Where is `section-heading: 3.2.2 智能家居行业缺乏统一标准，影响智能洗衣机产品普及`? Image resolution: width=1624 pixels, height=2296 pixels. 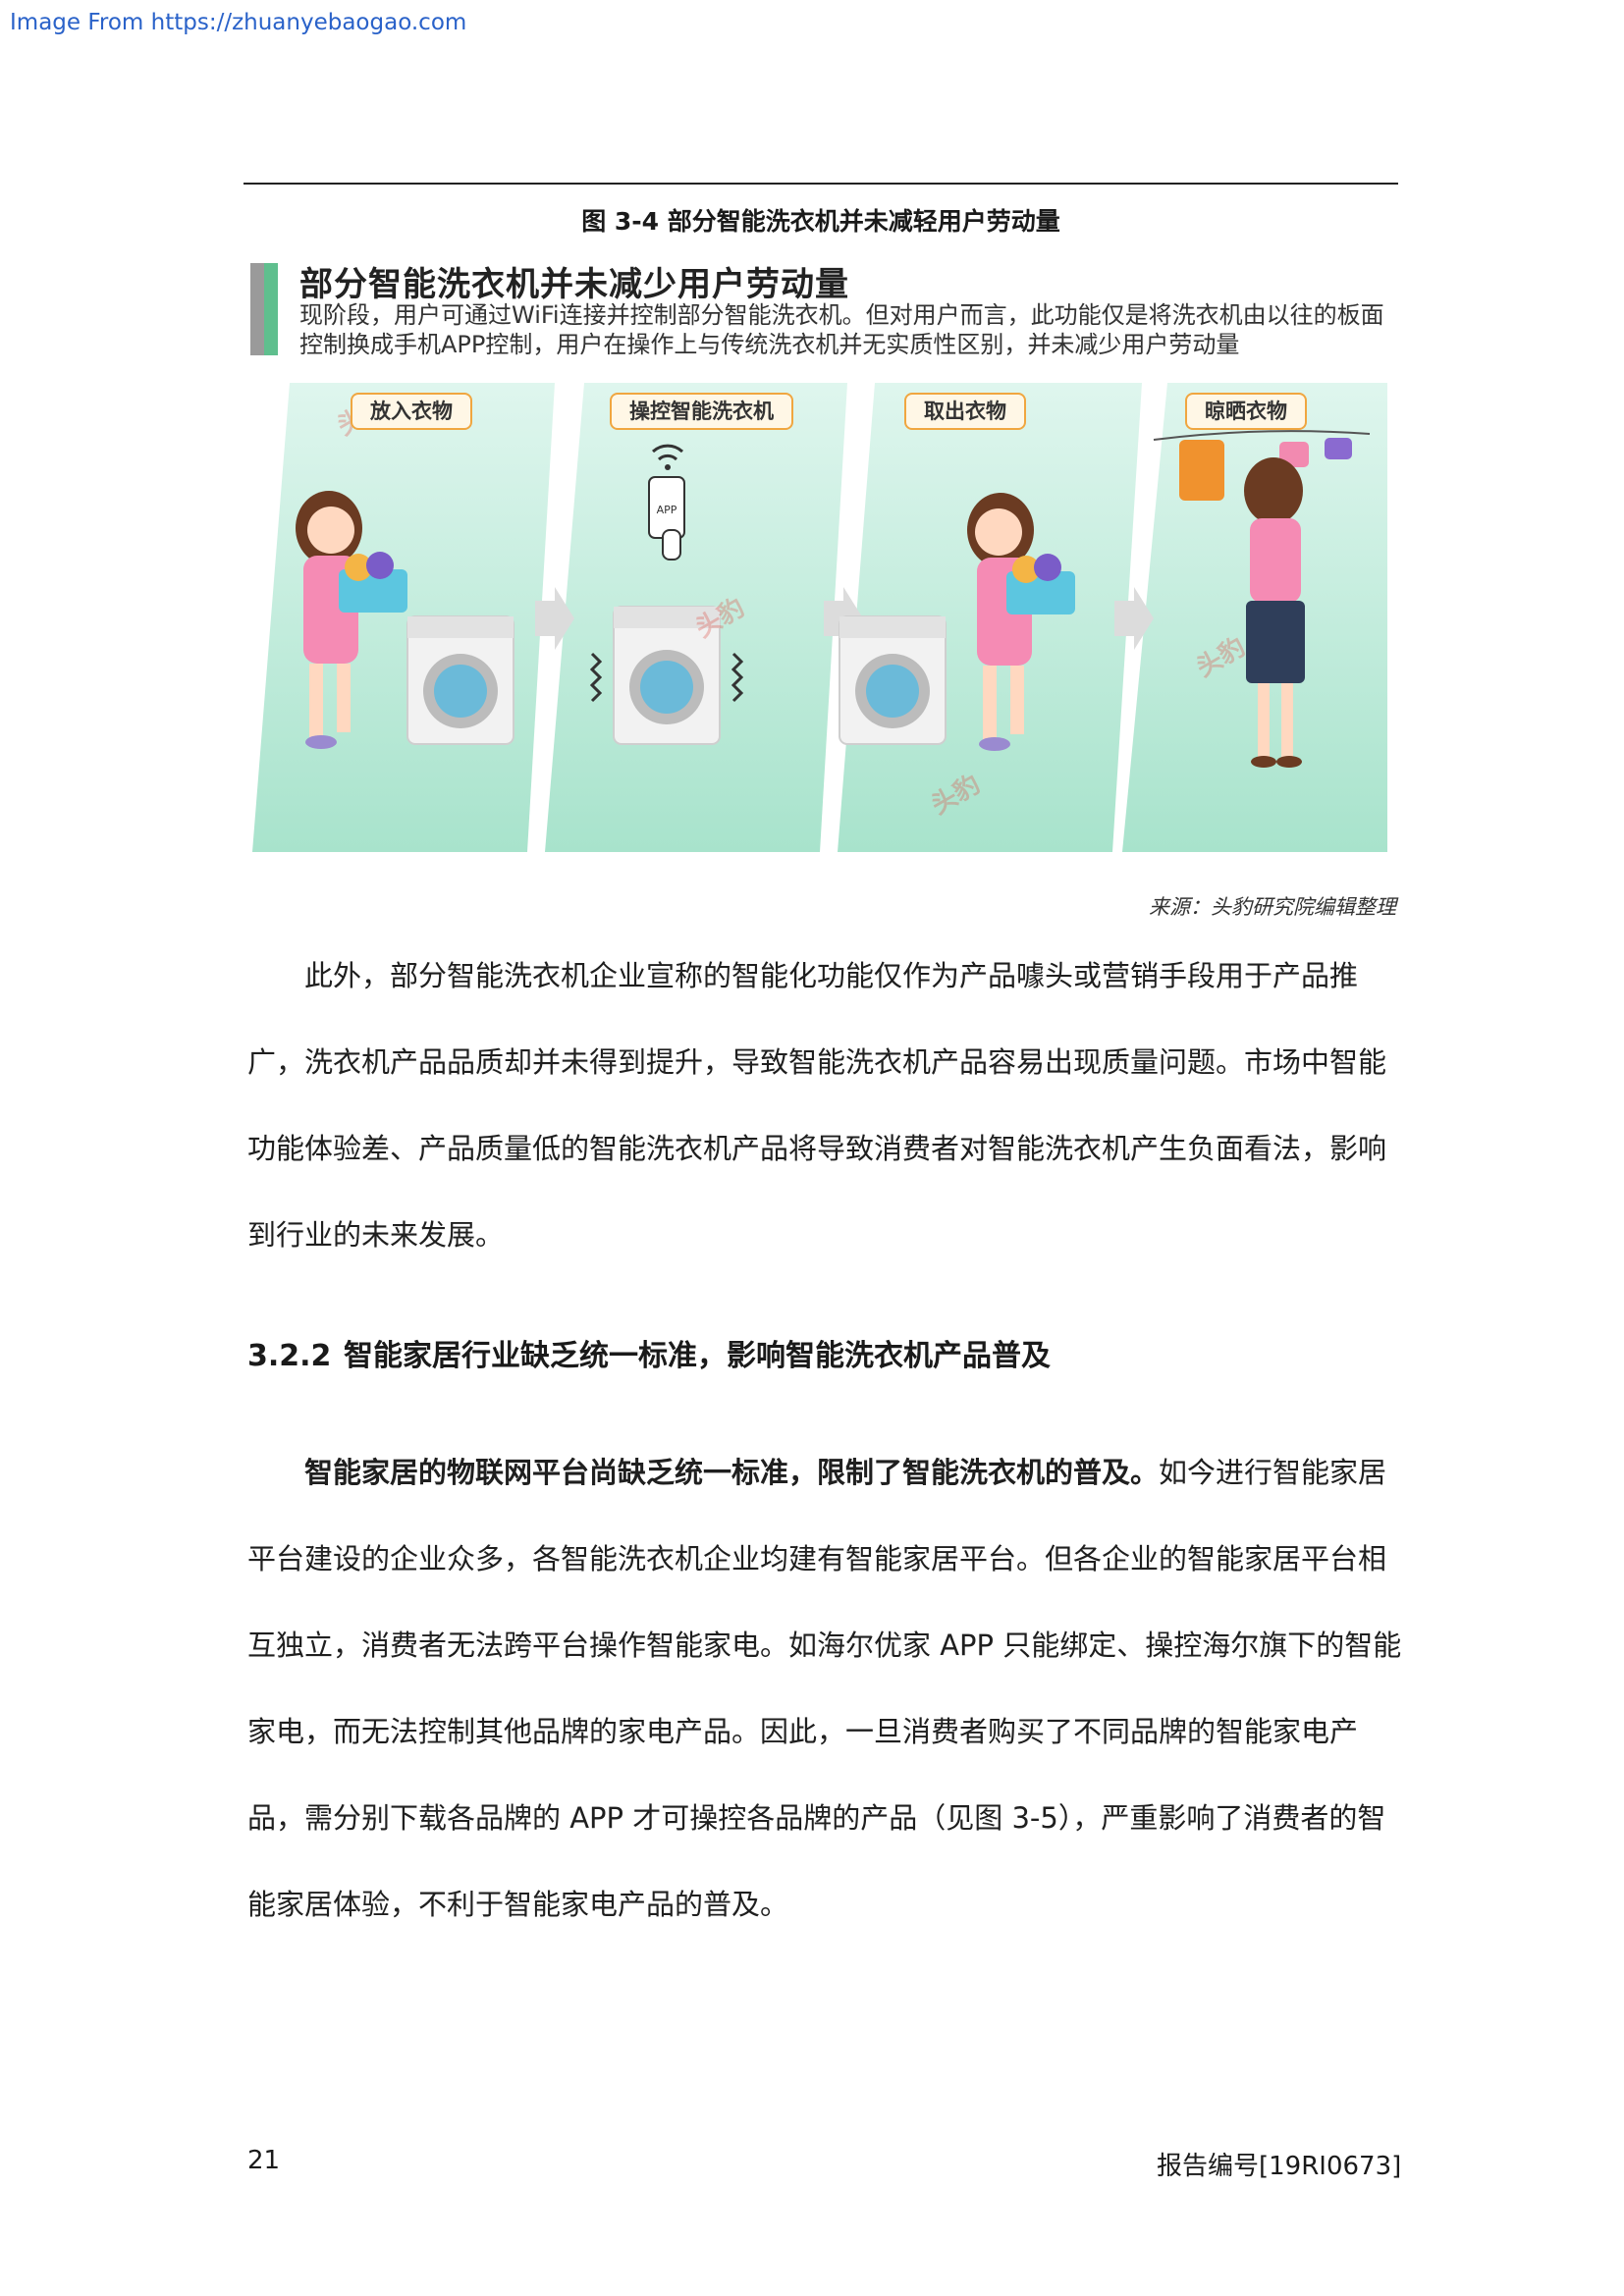 section-heading: 3.2.2 智能家居行业缺乏统一标准，影响智能洗衣机产品普及 is located at coordinates (649, 1352).